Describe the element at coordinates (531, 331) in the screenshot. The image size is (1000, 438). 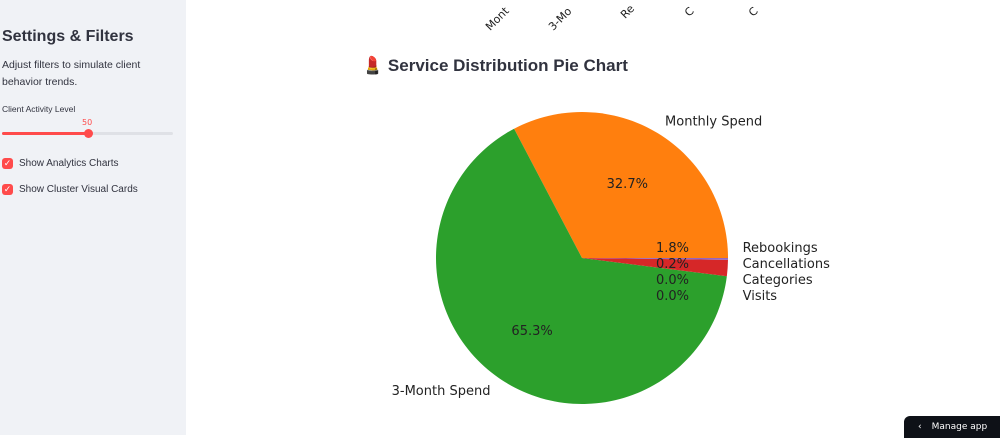
I see `slice-percent-label: 65.3%` at that location.